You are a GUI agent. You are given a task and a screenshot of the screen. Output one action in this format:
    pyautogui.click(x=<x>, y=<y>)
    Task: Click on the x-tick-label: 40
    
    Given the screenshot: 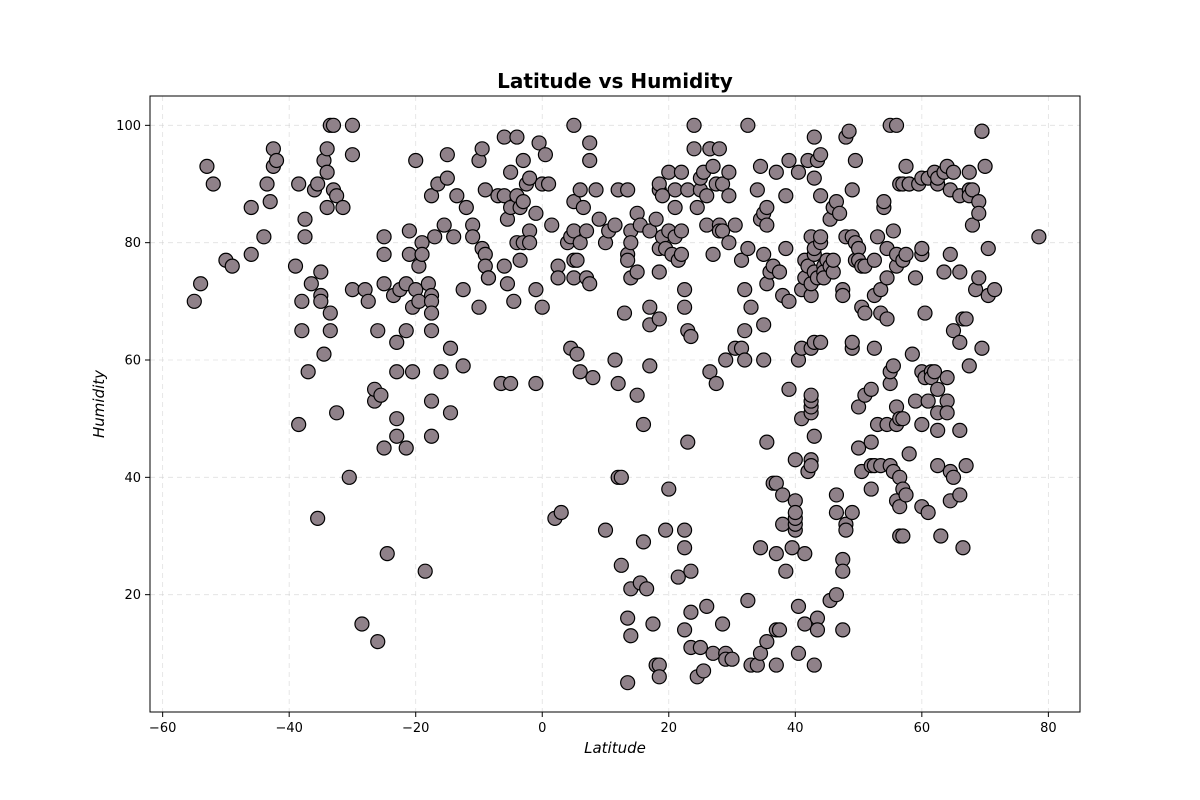 What is the action you would take?
    pyautogui.click(x=795, y=728)
    